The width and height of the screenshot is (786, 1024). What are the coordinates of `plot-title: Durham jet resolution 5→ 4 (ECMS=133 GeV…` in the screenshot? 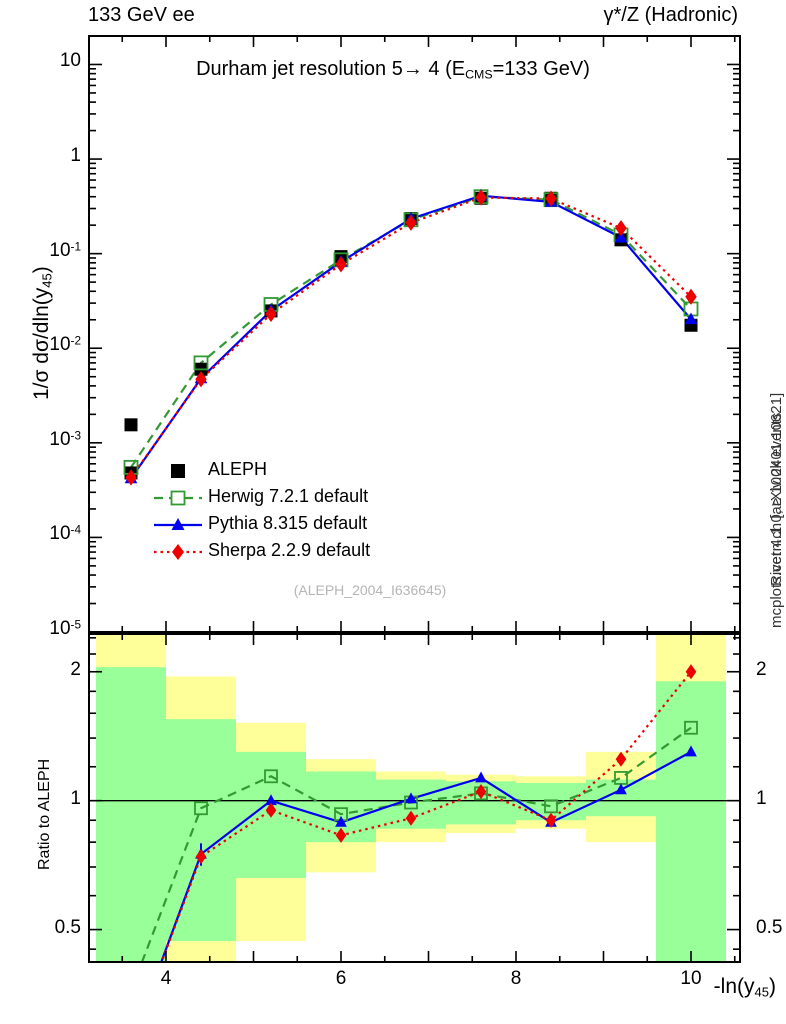 It's located at (393, 70).